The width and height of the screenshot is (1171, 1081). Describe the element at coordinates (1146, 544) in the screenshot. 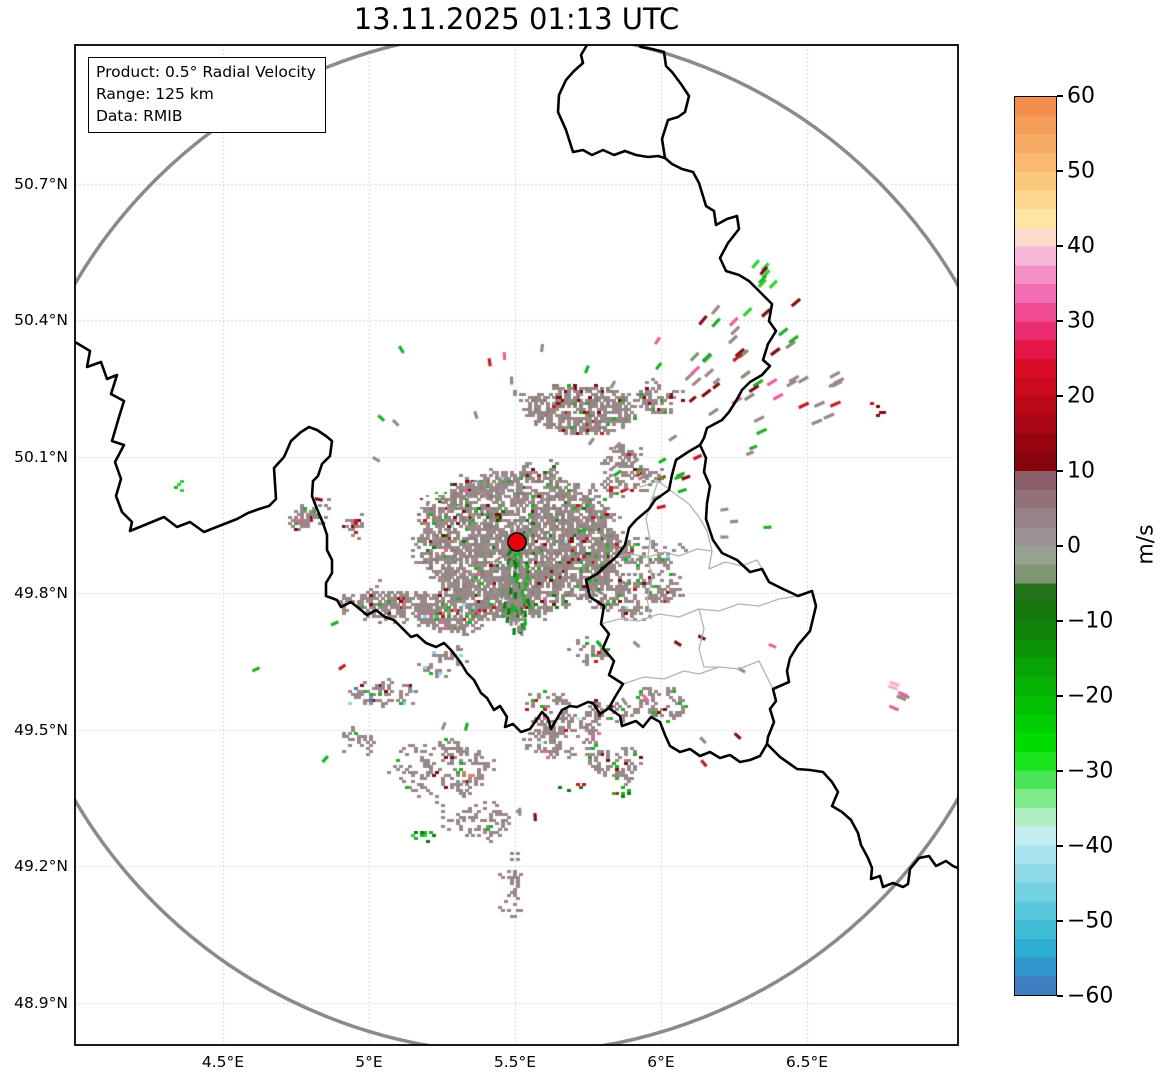

I see `colorbar-unit-label: m/s` at that location.